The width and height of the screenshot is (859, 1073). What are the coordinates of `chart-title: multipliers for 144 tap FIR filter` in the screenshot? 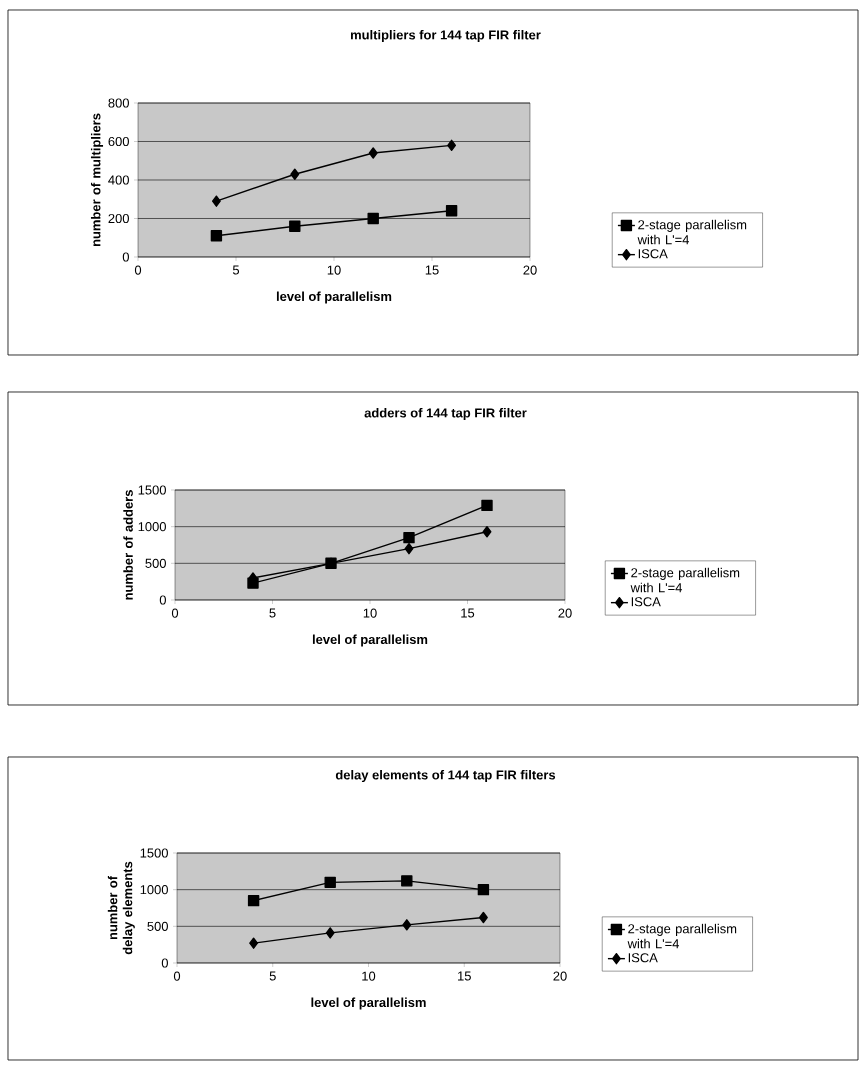 It's located at (445, 36).